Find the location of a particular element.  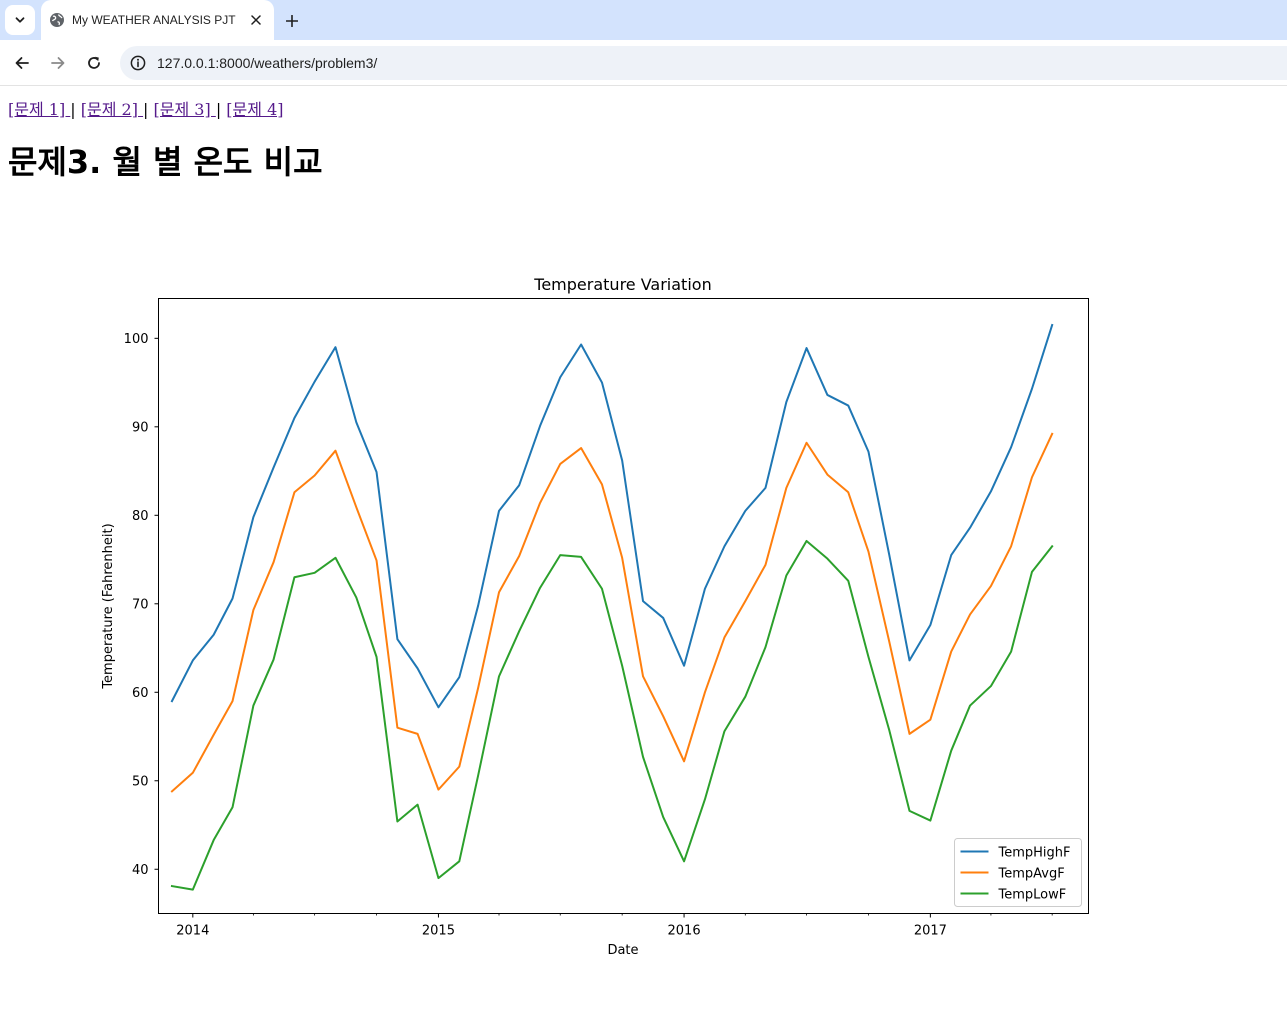

browser-toolbar: 127.0.0.1:8000/weathers/problem3/ is located at coordinates (643, 63).